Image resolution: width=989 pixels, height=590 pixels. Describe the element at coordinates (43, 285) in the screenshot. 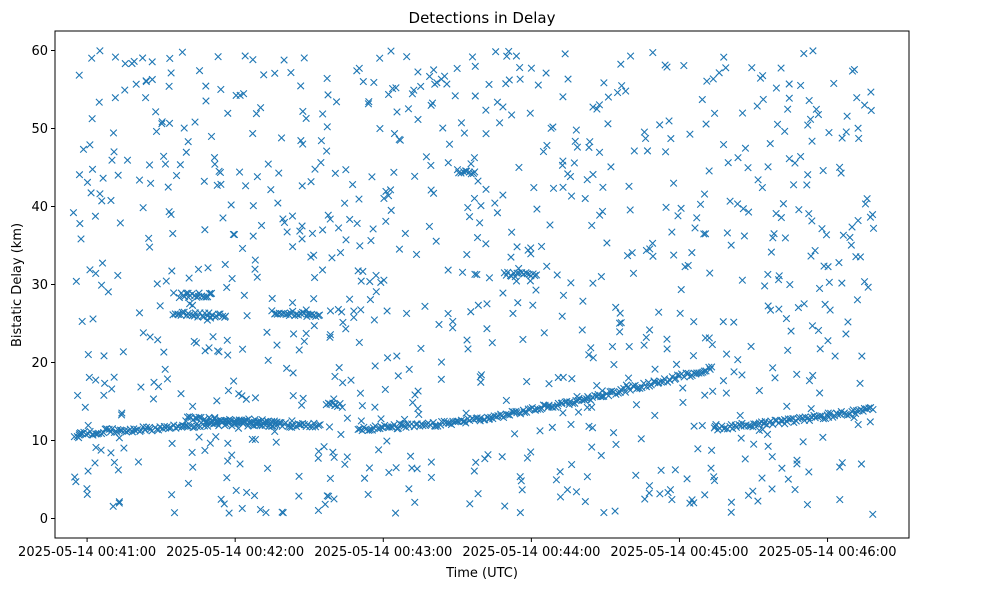

I see `y-axis-ticks: 0 10 20 30 40 50 60` at that location.